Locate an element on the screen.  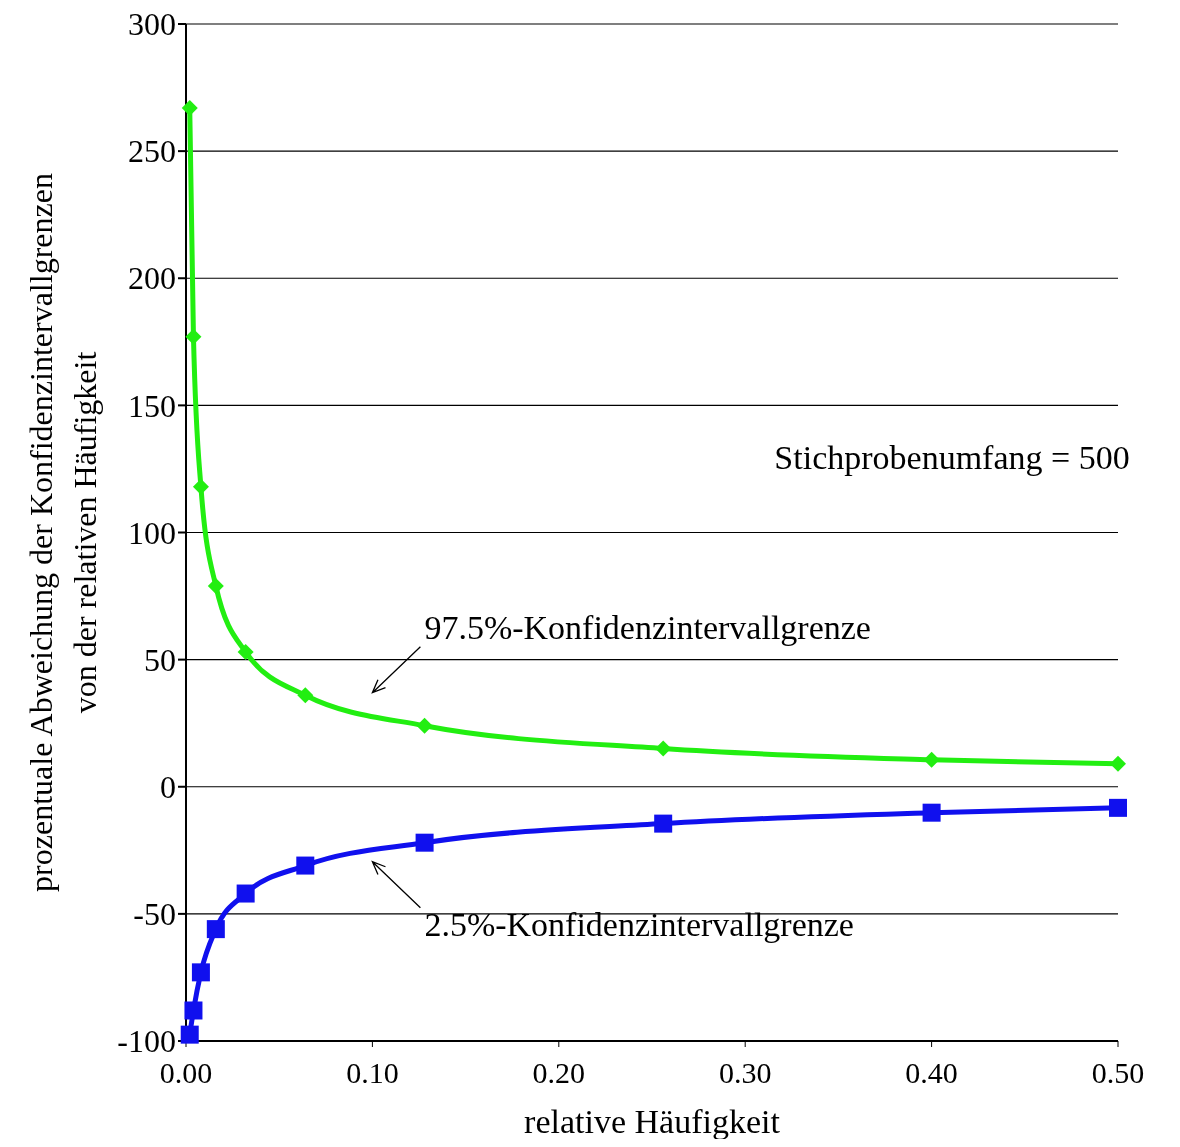
x-tick-label: 0.30 is located at coordinates (745, 1072).